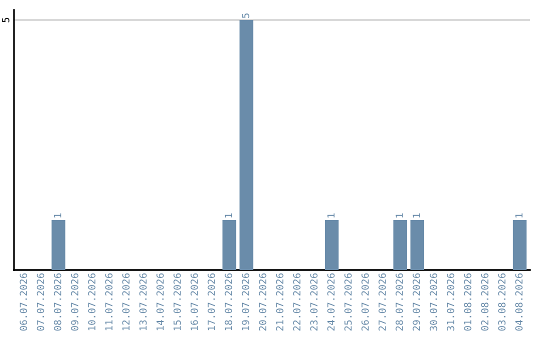 The image size is (540, 340). Describe the element at coordinates (484, 302) in the screenshot. I see `x-tick-label: 02.08.2026` at that location.